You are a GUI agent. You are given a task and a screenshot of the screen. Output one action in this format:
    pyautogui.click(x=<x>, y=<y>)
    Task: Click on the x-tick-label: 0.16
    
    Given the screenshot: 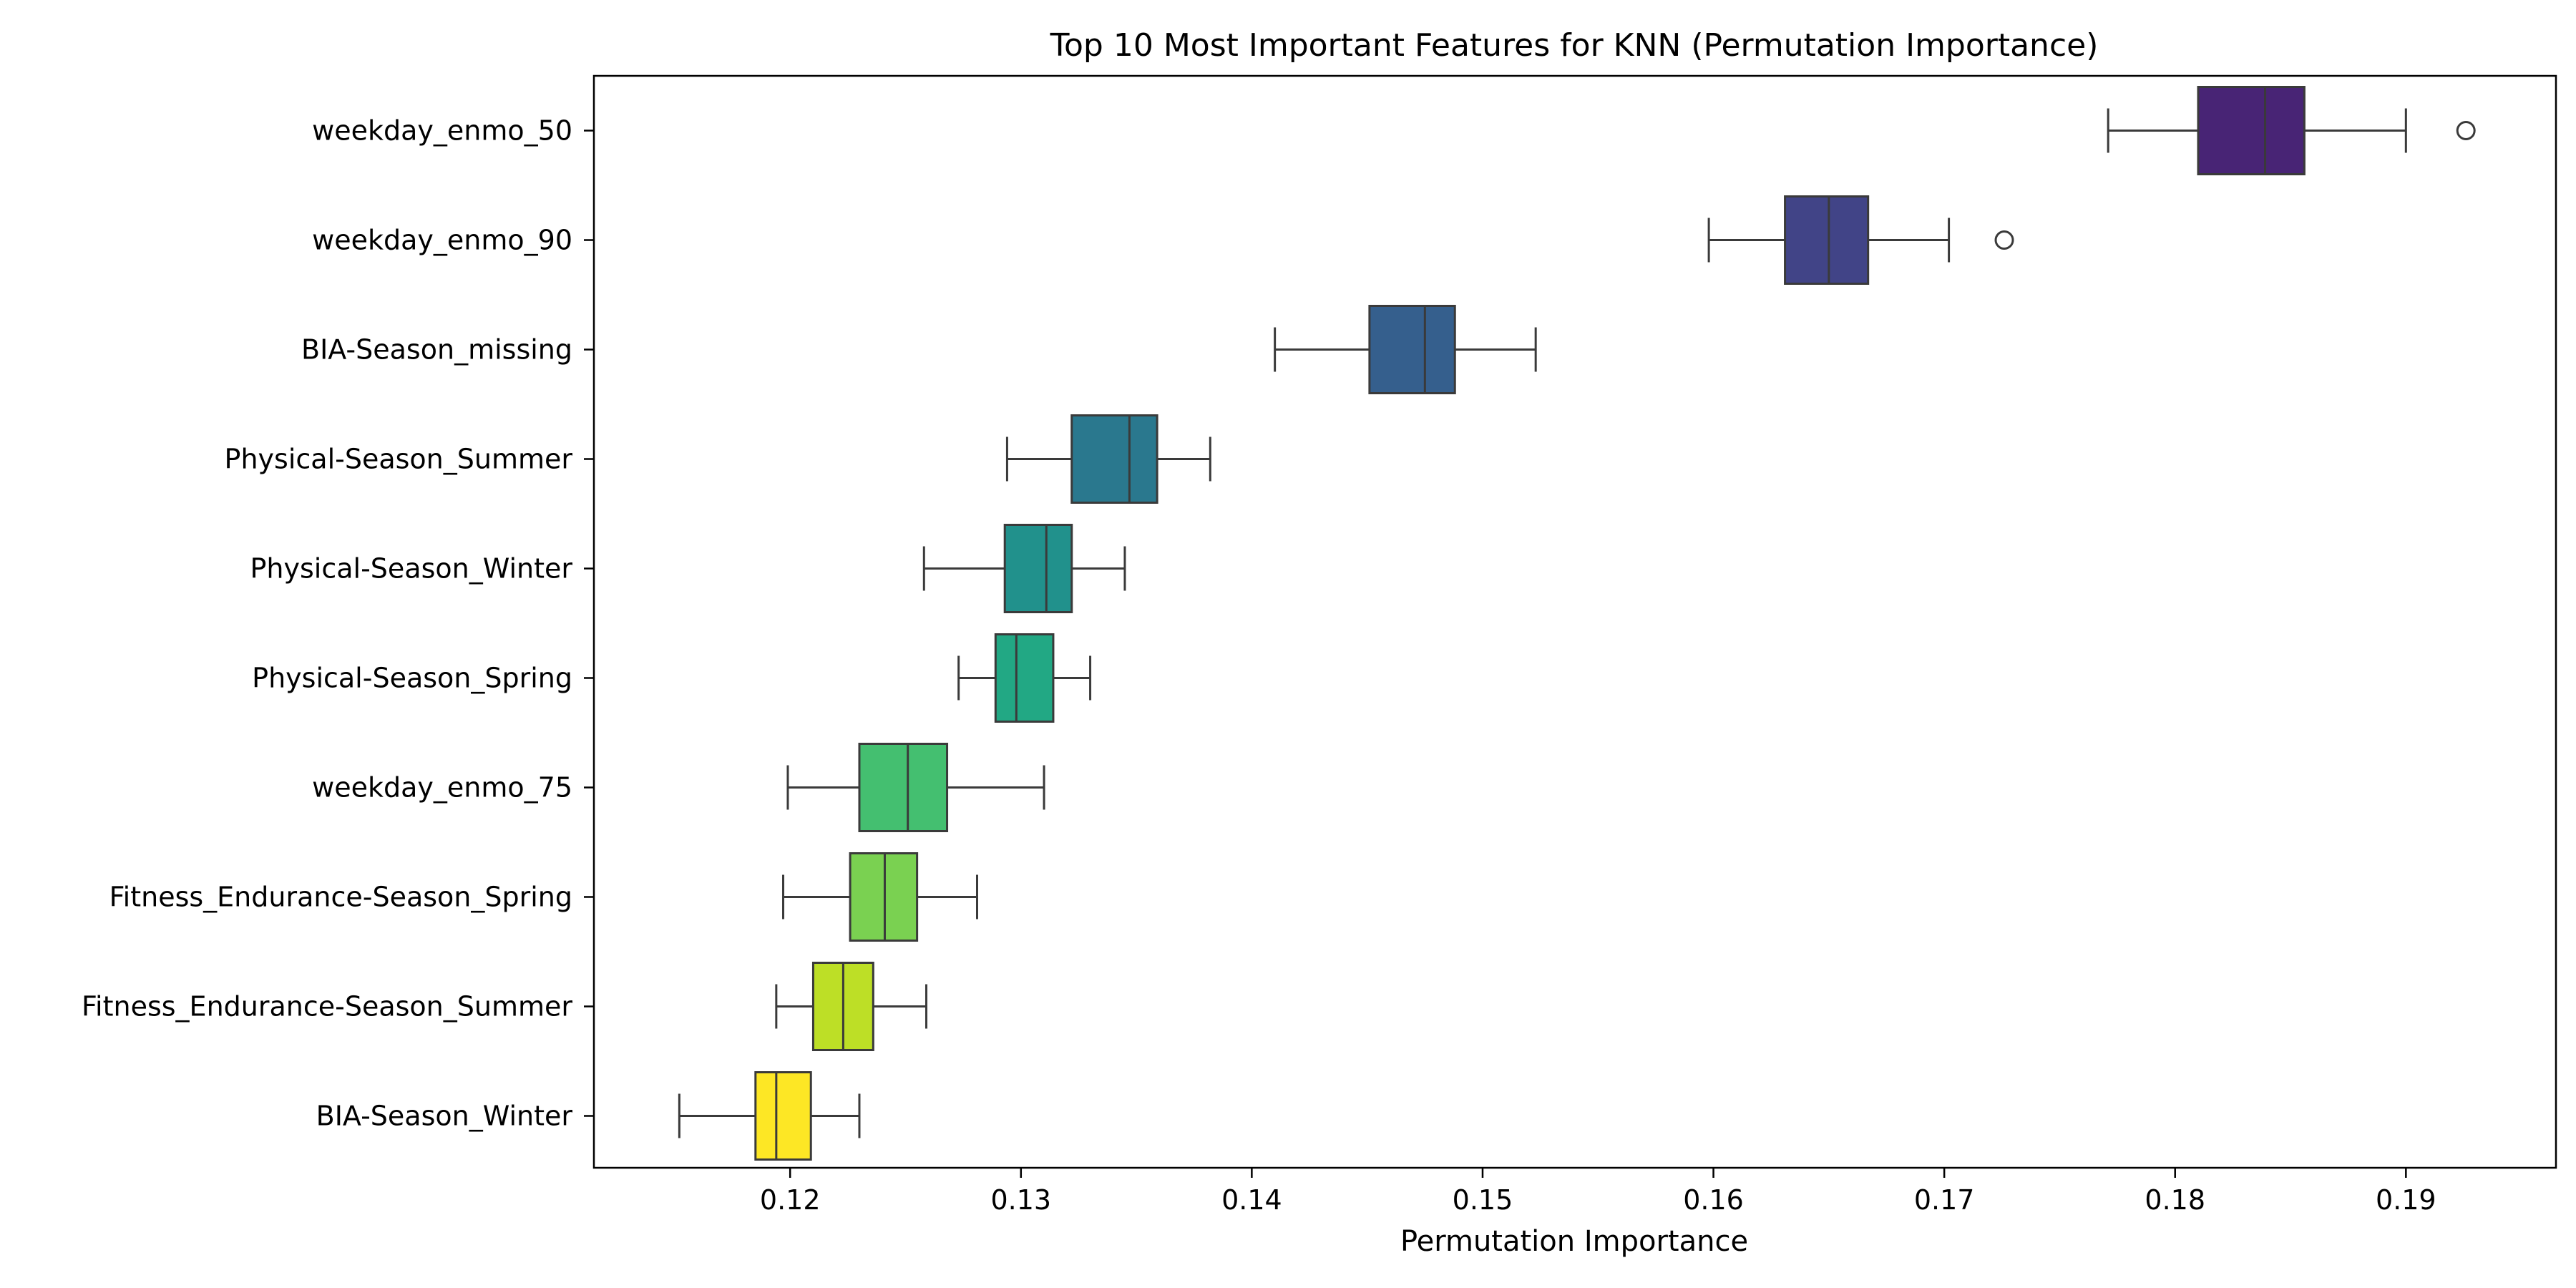 What is the action you would take?
    pyautogui.click(x=1713, y=1200)
    